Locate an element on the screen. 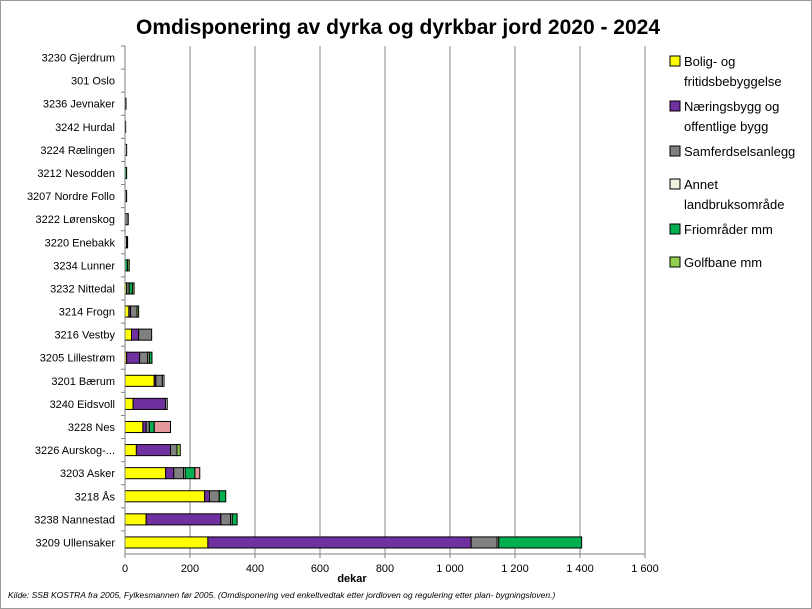 The image size is (812, 609). category-label: 3224 Rælingen is located at coordinates (77, 151).